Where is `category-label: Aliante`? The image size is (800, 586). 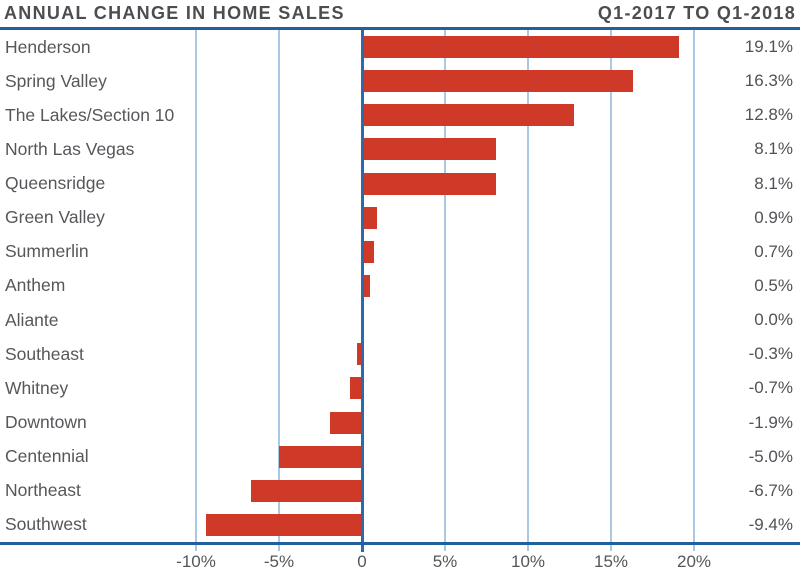
category-label: Aliante is located at coordinates (32, 319).